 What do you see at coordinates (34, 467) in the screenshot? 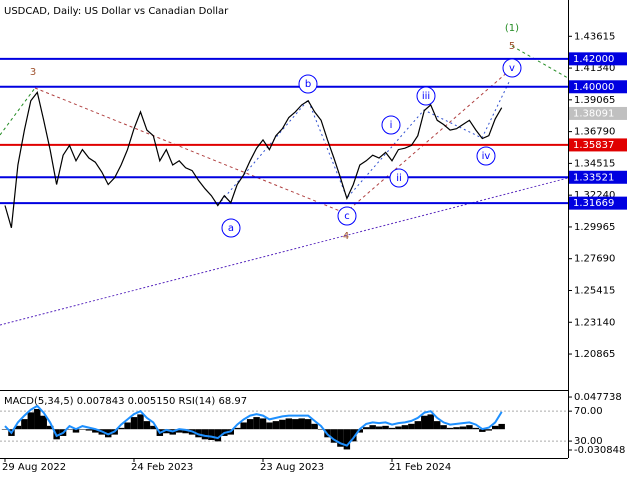
I see `x-tick-label: 29 Aug 2022` at bounding box center [34, 467].